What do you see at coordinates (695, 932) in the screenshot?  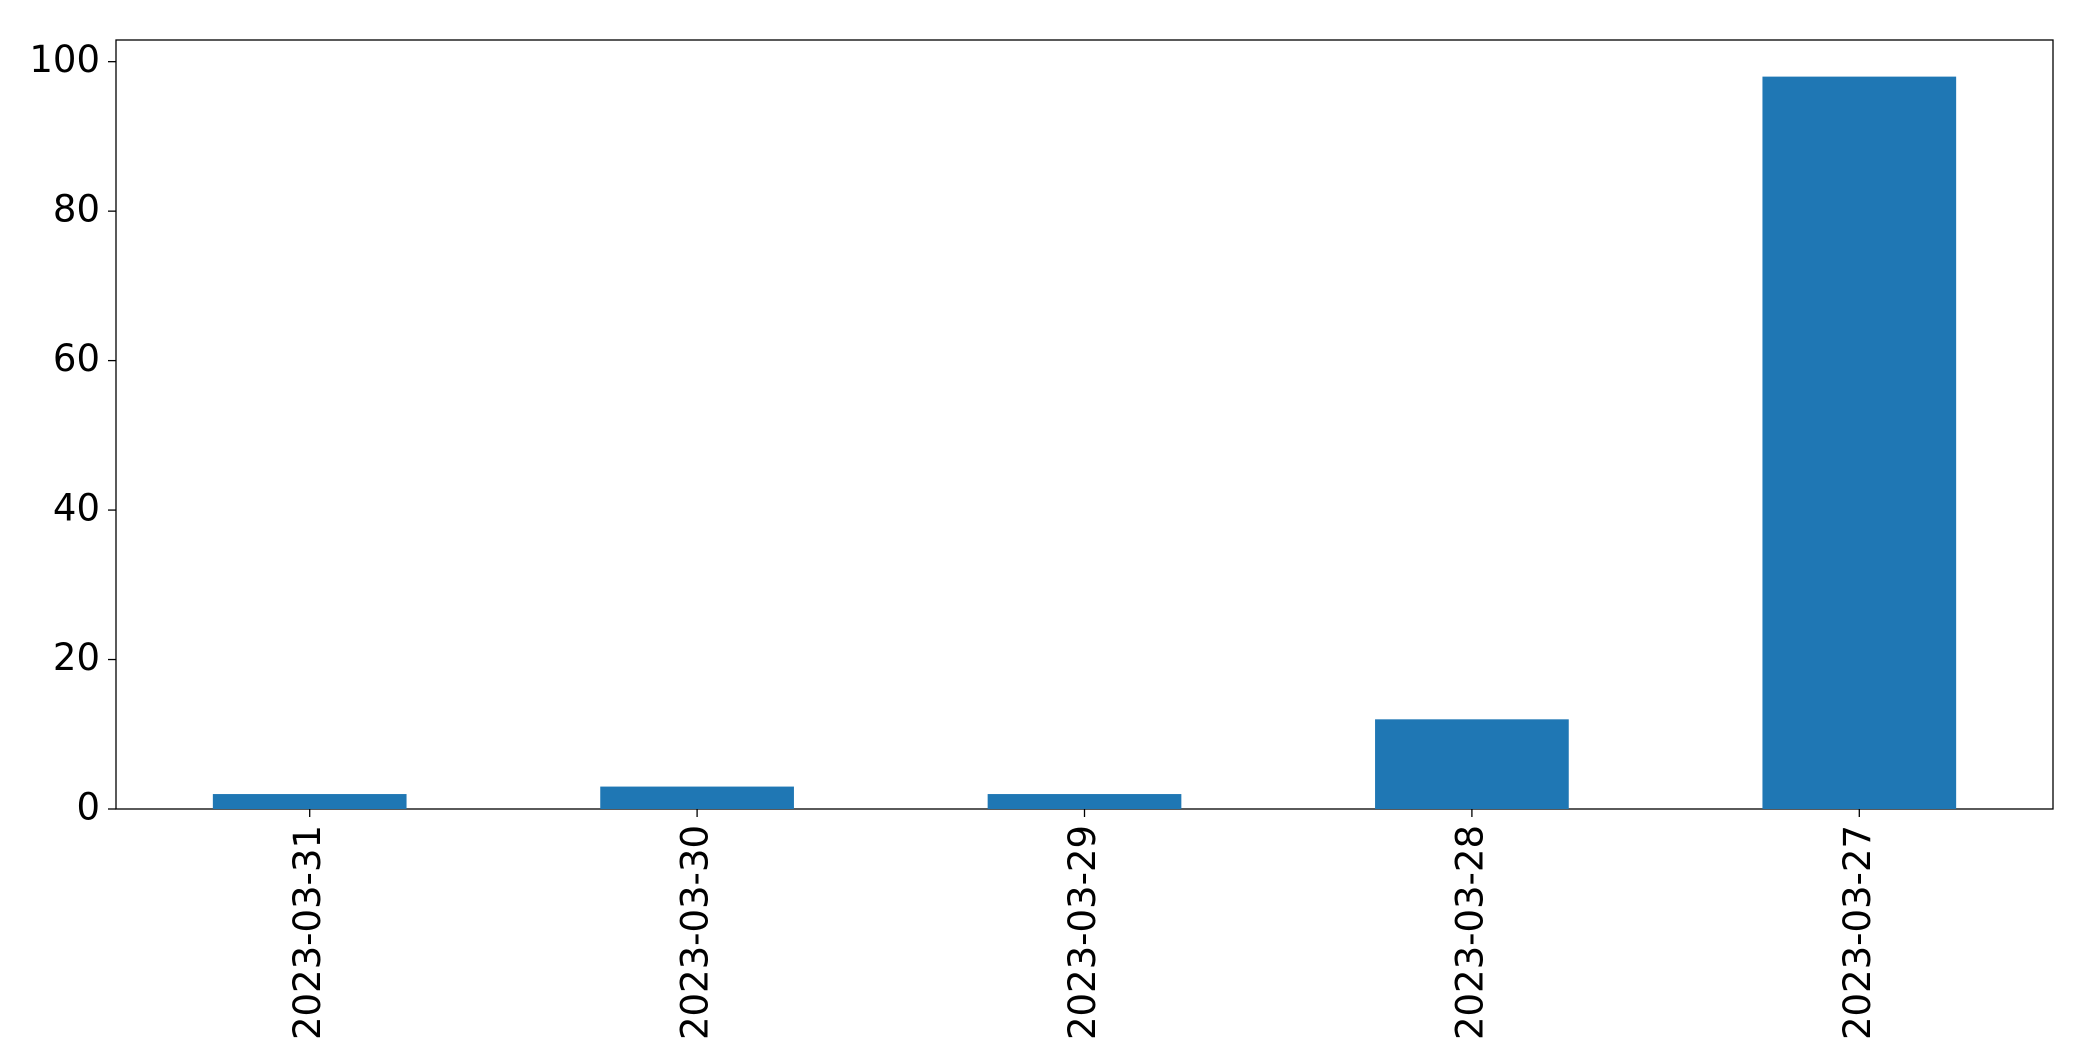 I see `x-tick-label: 2023-03-30` at bounding box center [695, 932].